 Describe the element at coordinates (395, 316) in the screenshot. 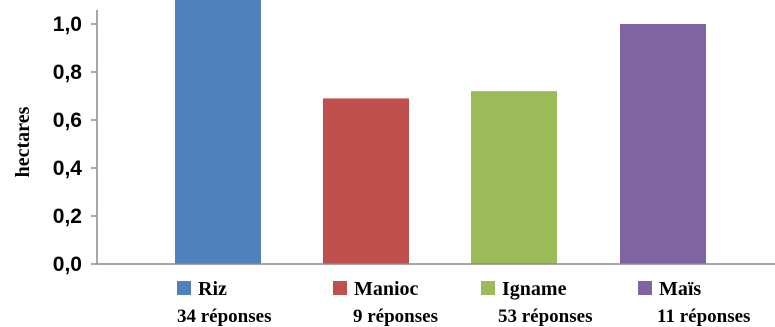

I see `response-count-label: 9 réponses` at that location.